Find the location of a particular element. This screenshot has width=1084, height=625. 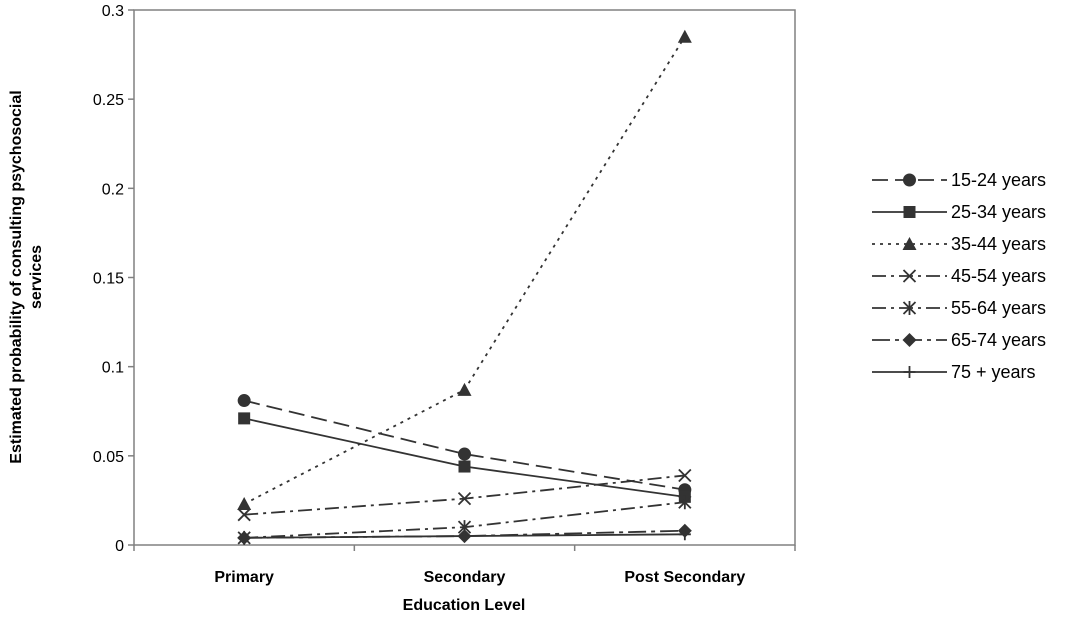

x-axis-categories: Primary Secondary Post Secondary is located at coordinates (464, 565).